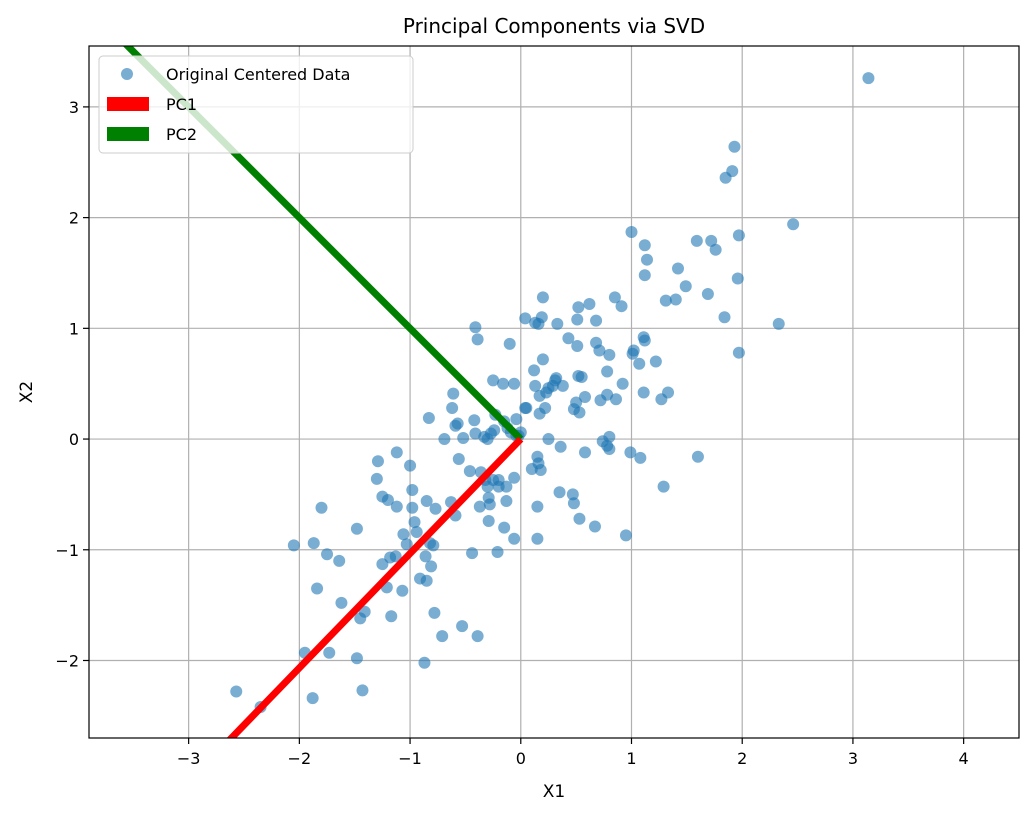 The image size is (1033, 817). Describe the element at coordinates (258, 74) in the screenshot. I see `legend-label-data: Original Centered Data` at that location.